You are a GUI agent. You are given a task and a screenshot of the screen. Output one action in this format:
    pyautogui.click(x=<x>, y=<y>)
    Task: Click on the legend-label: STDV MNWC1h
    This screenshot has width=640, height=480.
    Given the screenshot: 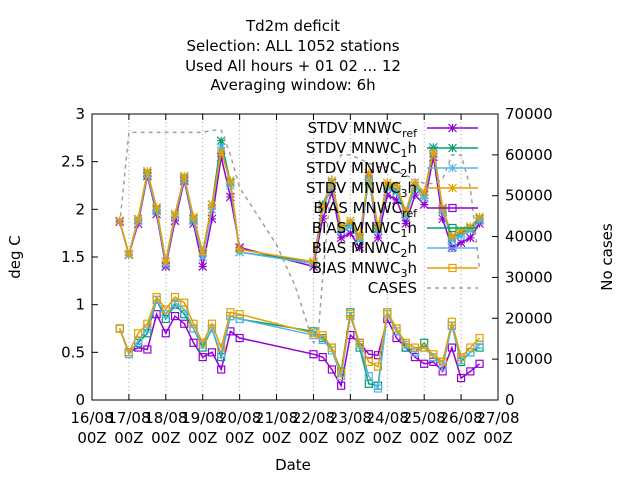 What is the action you would take?
    pyautogui.click(x=361, y=149)
    